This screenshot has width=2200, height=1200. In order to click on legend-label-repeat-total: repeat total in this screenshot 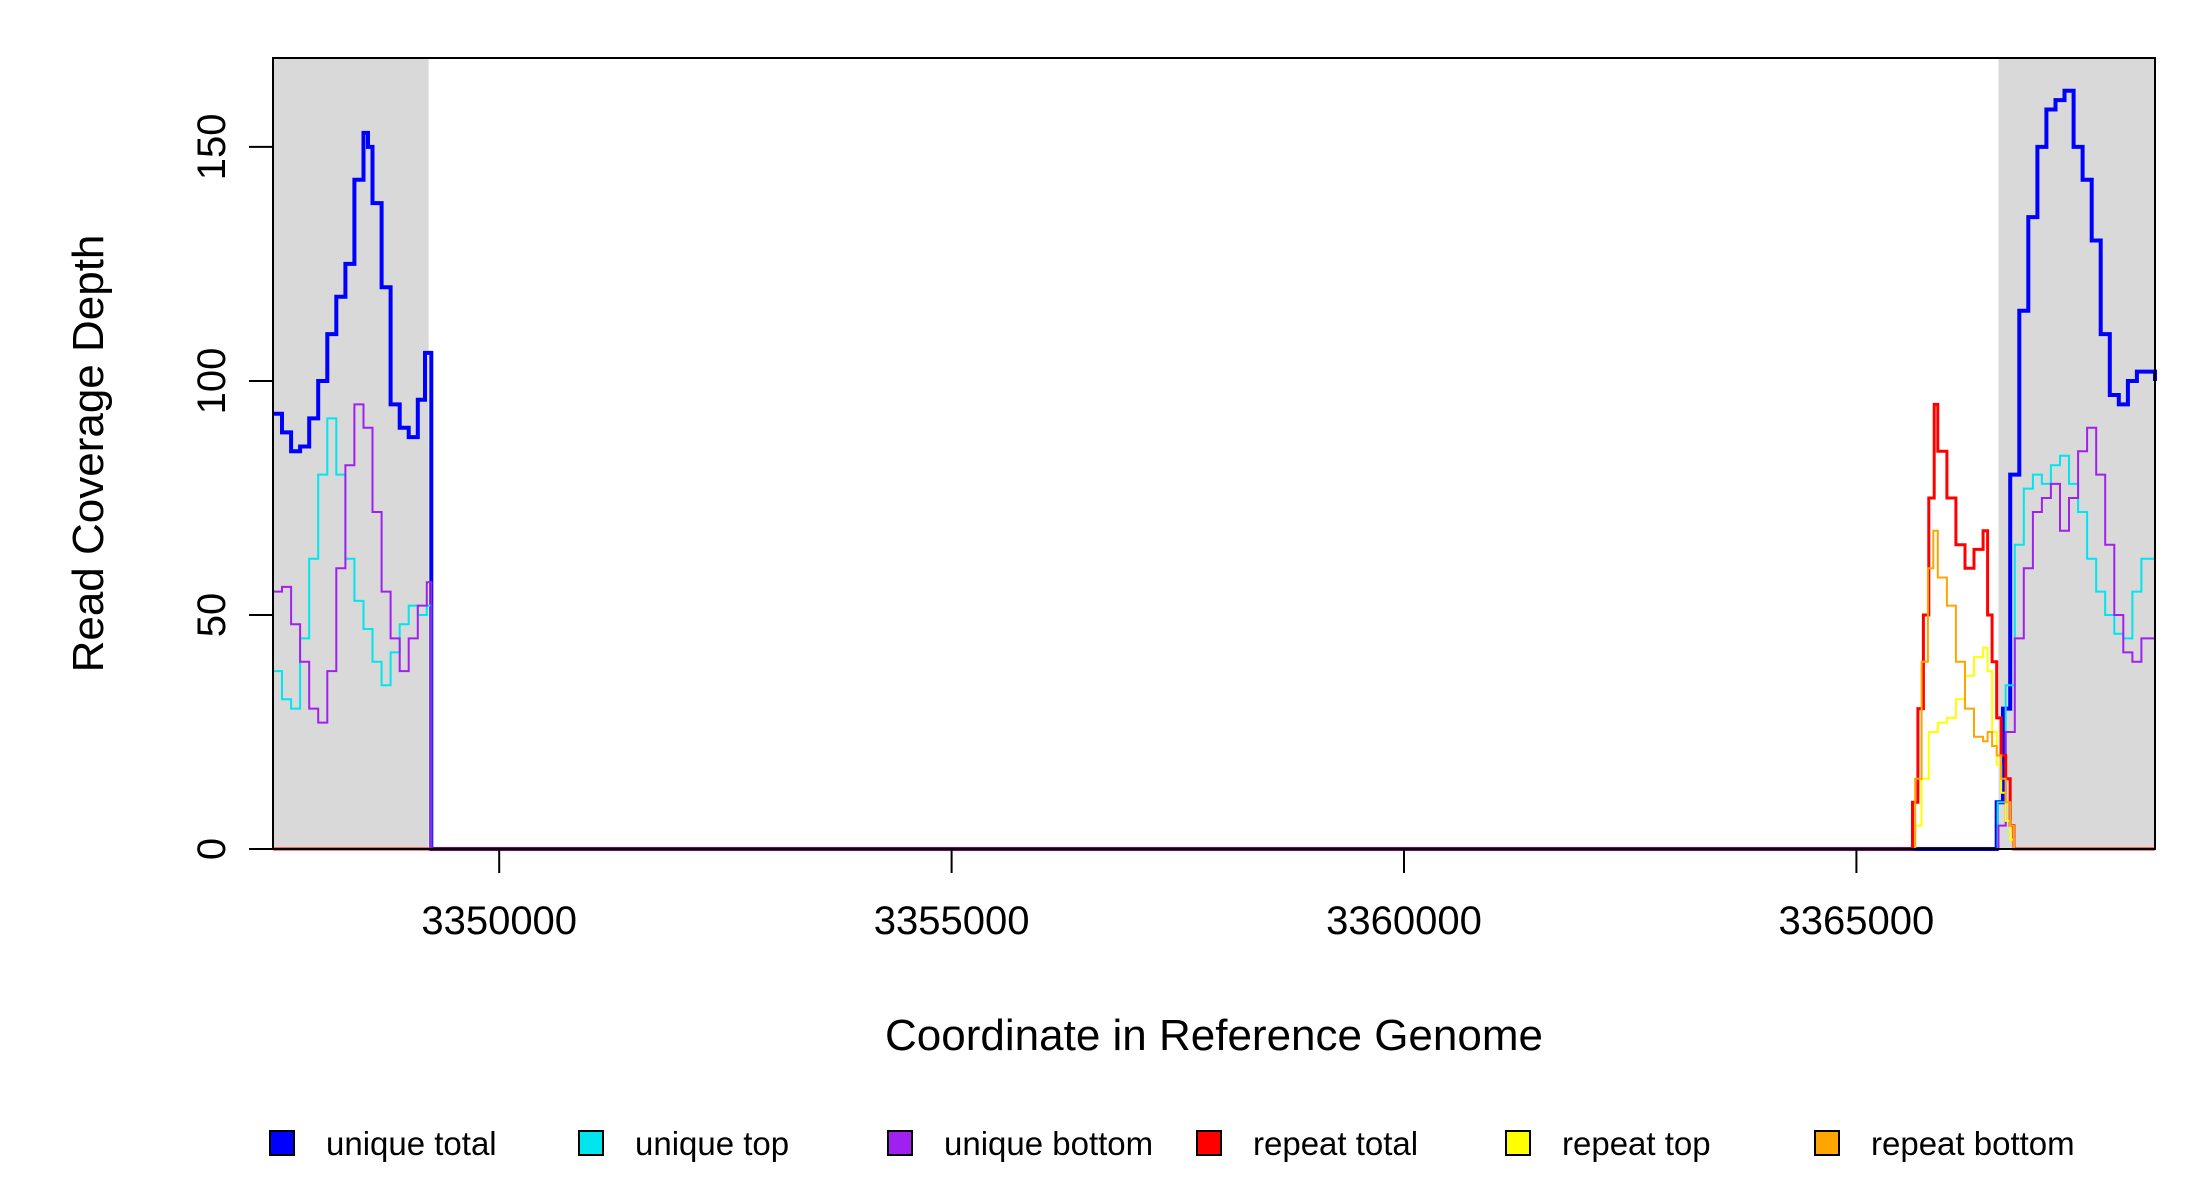, I will do `click(1335, 1143)`.